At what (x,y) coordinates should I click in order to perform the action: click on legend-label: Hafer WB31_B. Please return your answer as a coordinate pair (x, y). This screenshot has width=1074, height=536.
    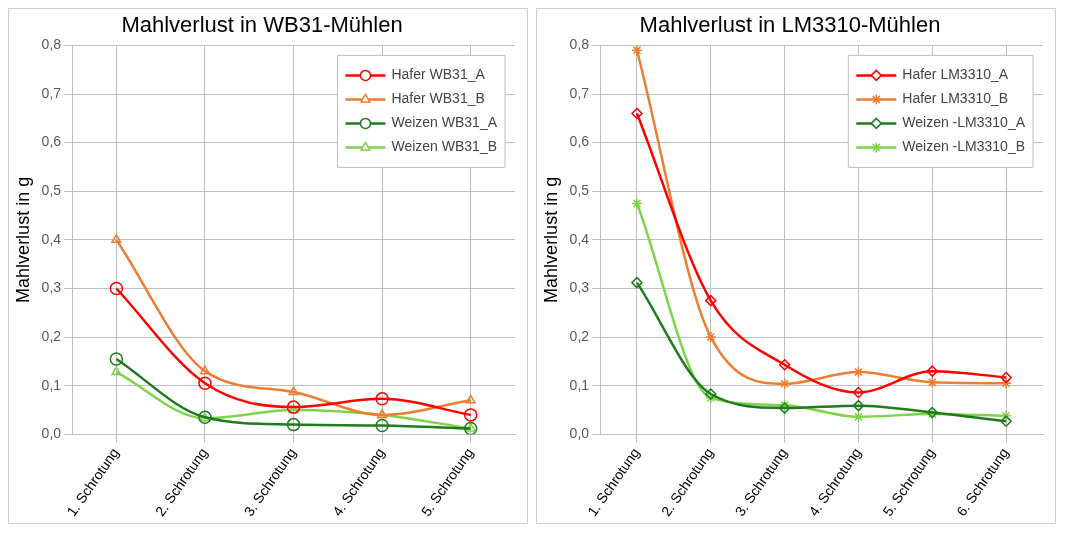
    Looking at the image, I should click on (438, 98).